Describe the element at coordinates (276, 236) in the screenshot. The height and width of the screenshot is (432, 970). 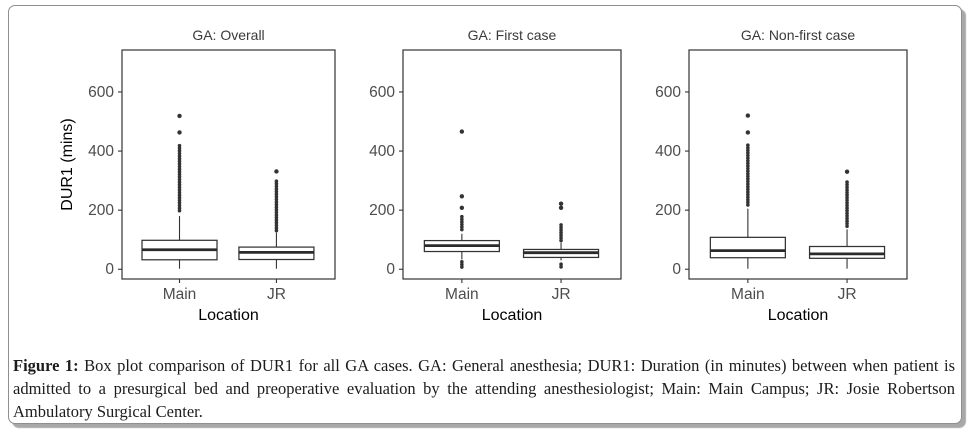
I see `boxplot-jr: JR` at that location.